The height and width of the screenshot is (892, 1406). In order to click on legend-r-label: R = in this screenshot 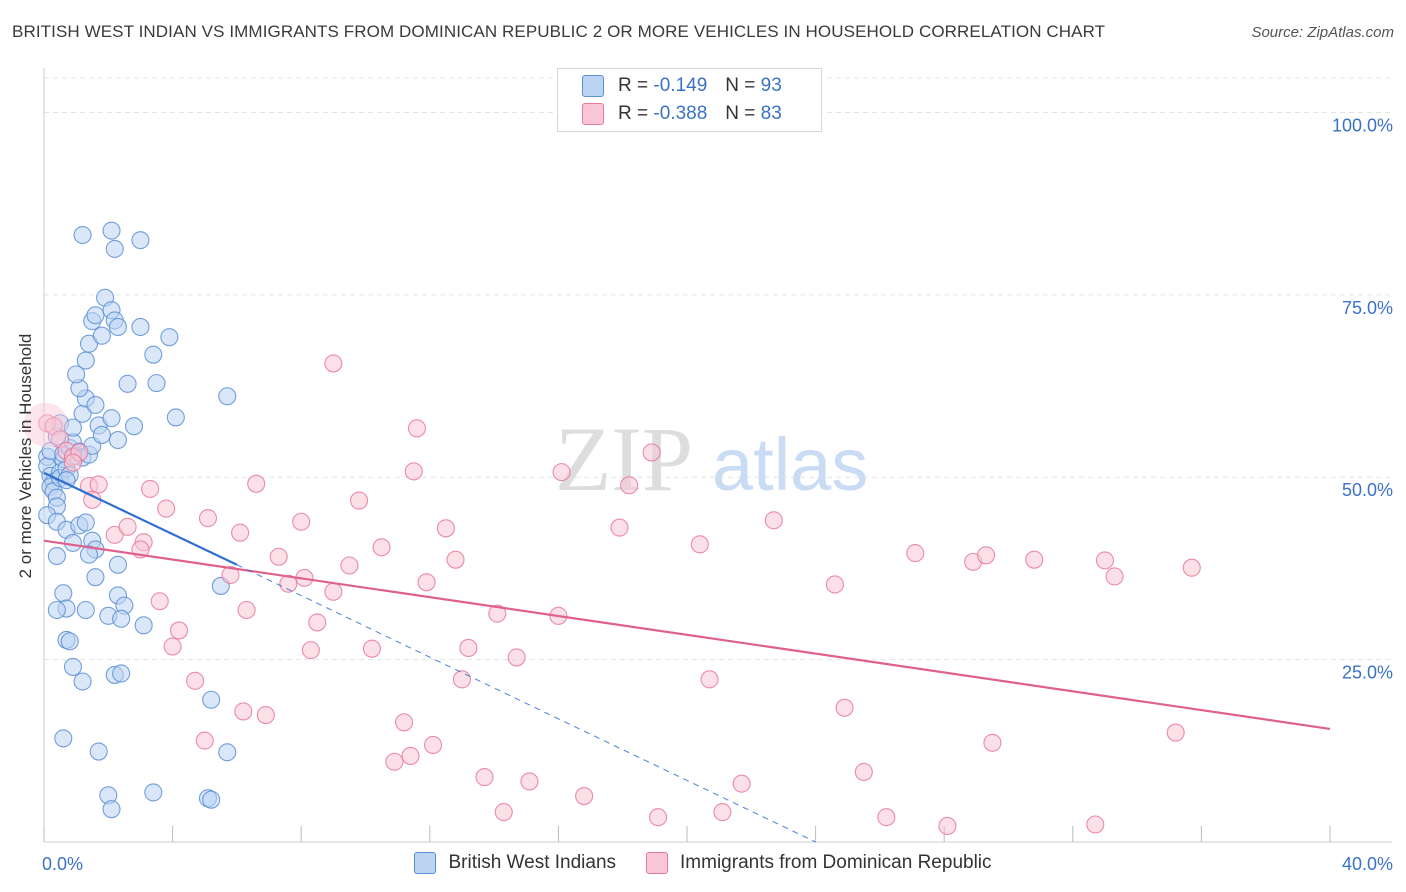, I will do `click(633, 85)`.